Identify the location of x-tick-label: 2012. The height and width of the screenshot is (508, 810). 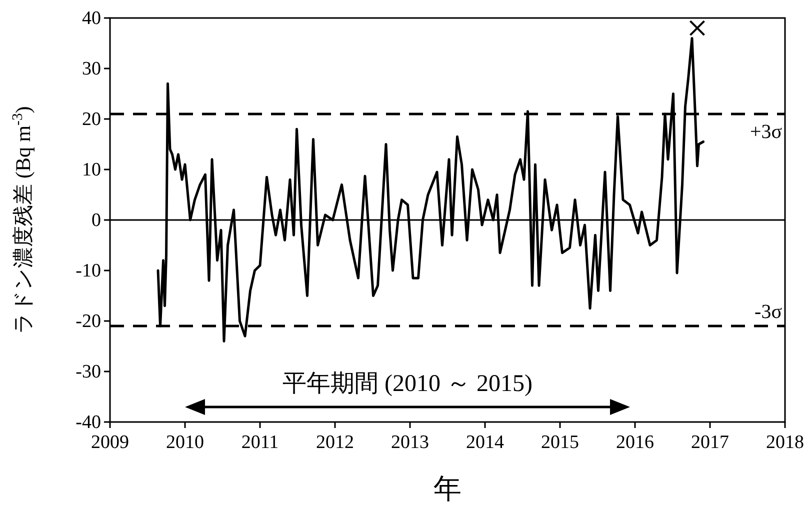
(335, 442).